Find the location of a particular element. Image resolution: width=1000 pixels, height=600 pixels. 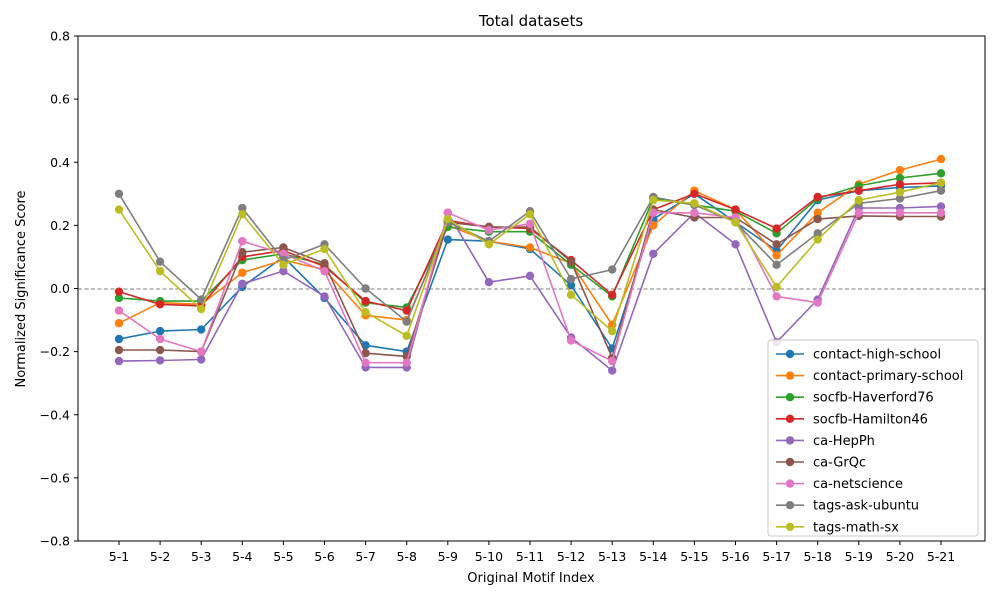

x-tick-label: 5-16 is located at coordinates (735, 556).